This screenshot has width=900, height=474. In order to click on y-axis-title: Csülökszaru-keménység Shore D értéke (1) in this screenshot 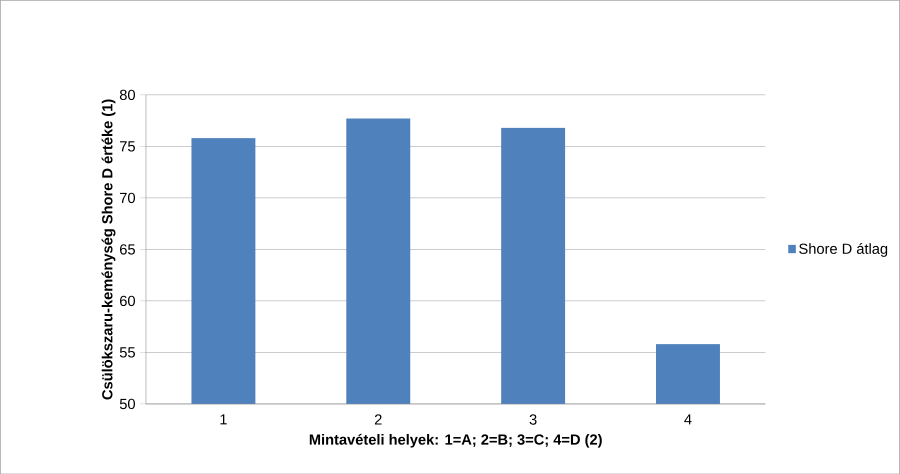, I will do `click(109, 249)`.